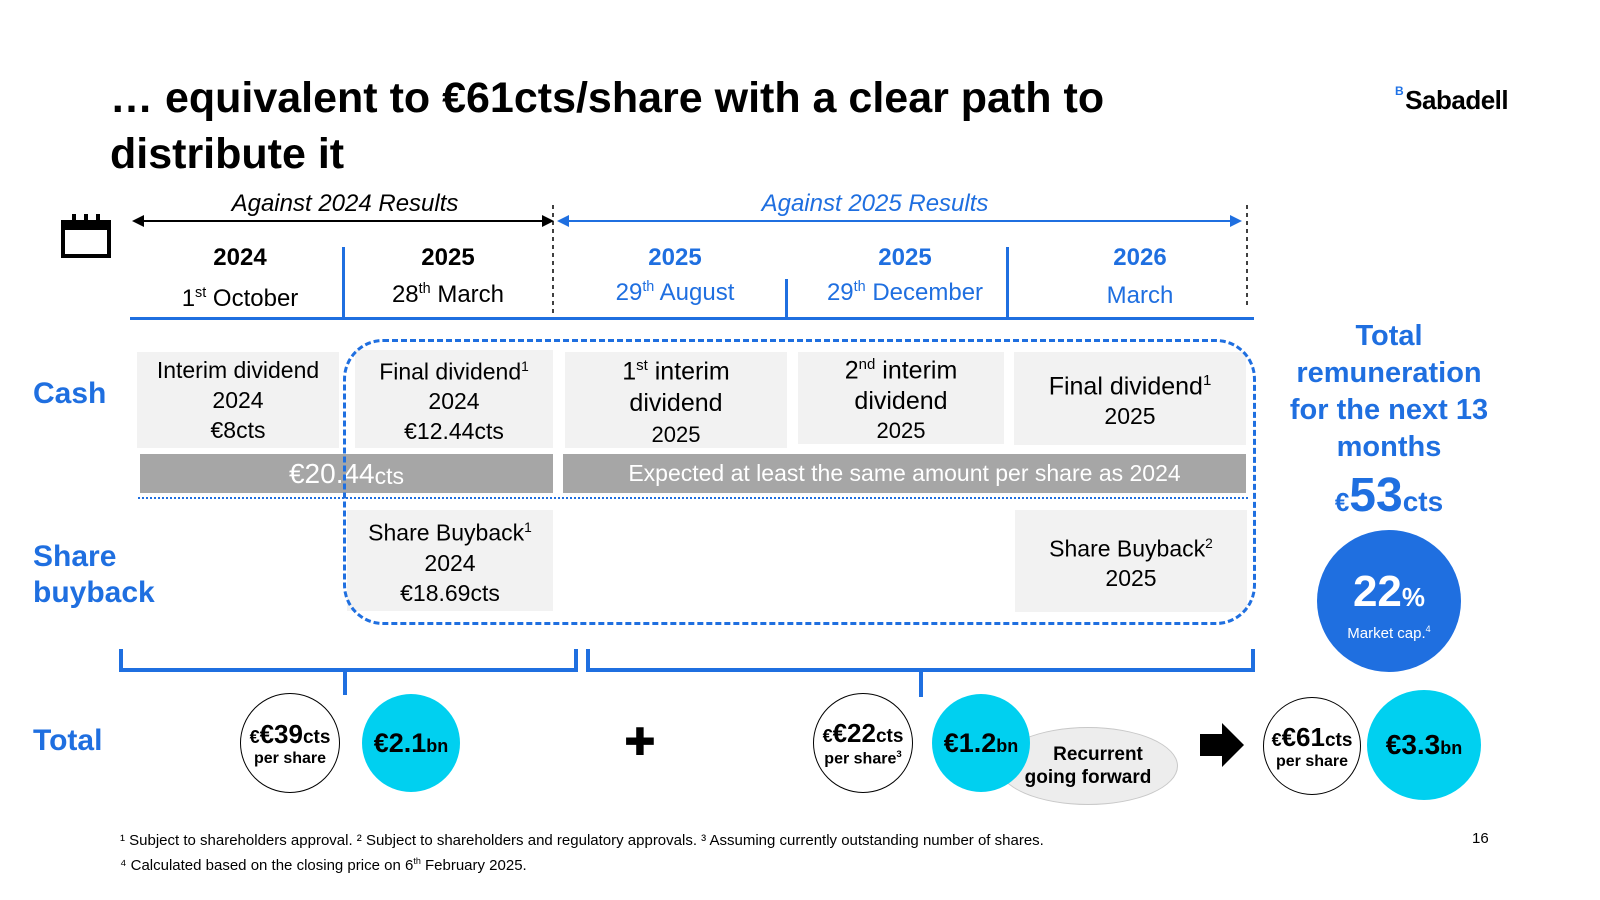  Describe the element at coordinates (1389, 391) in the screenshot. I see `side-heading: Total remuneration for the next 13 months` at that location.